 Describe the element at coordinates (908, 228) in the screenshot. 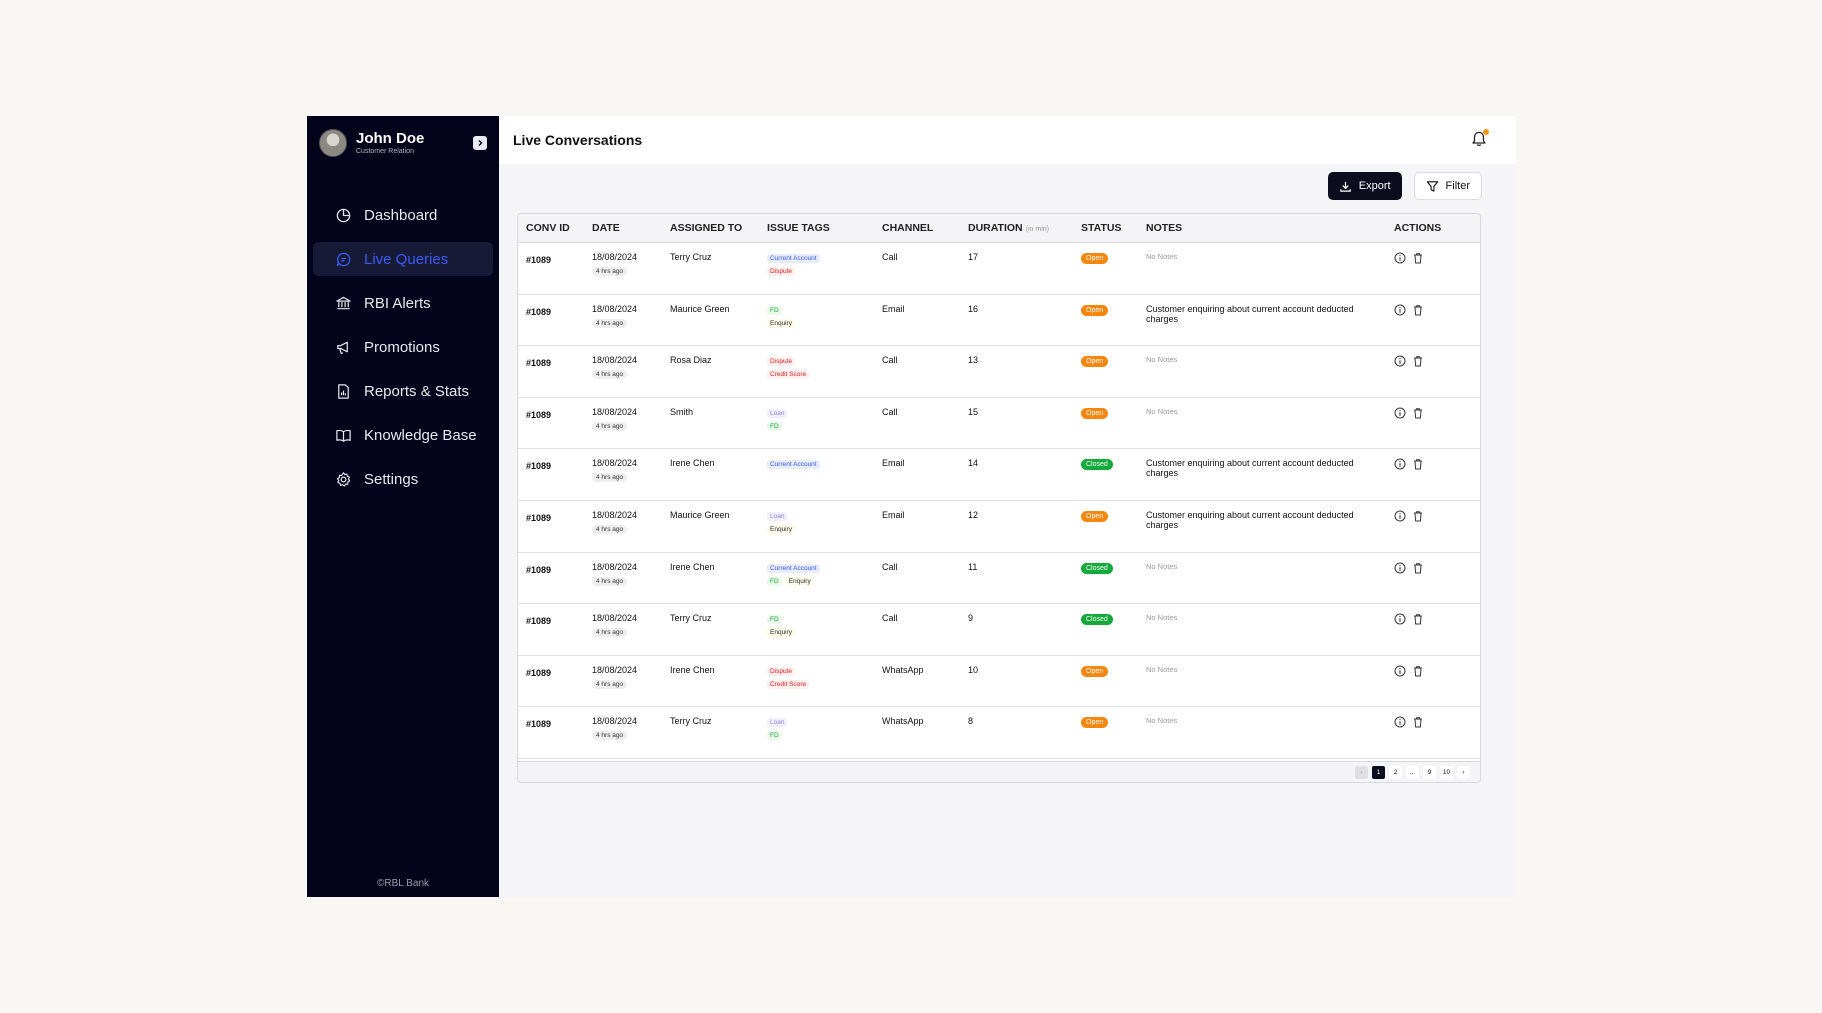

I see `col-channel: CHANNEL` at that location.